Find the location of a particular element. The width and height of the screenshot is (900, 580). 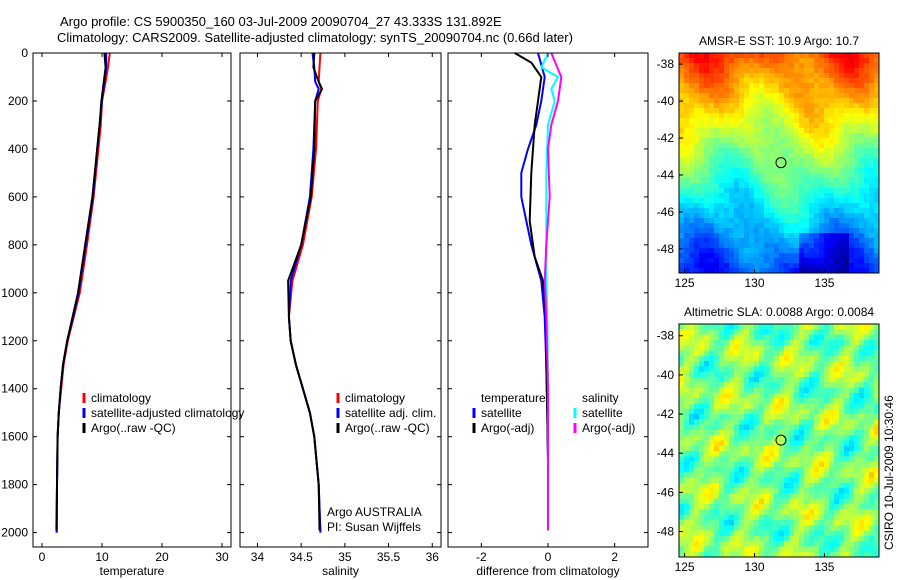

sst-map: 125 130 135 -38 -40 -42 -44 -46 -48 AMSR-E SST is located at coordinates (768, 162).